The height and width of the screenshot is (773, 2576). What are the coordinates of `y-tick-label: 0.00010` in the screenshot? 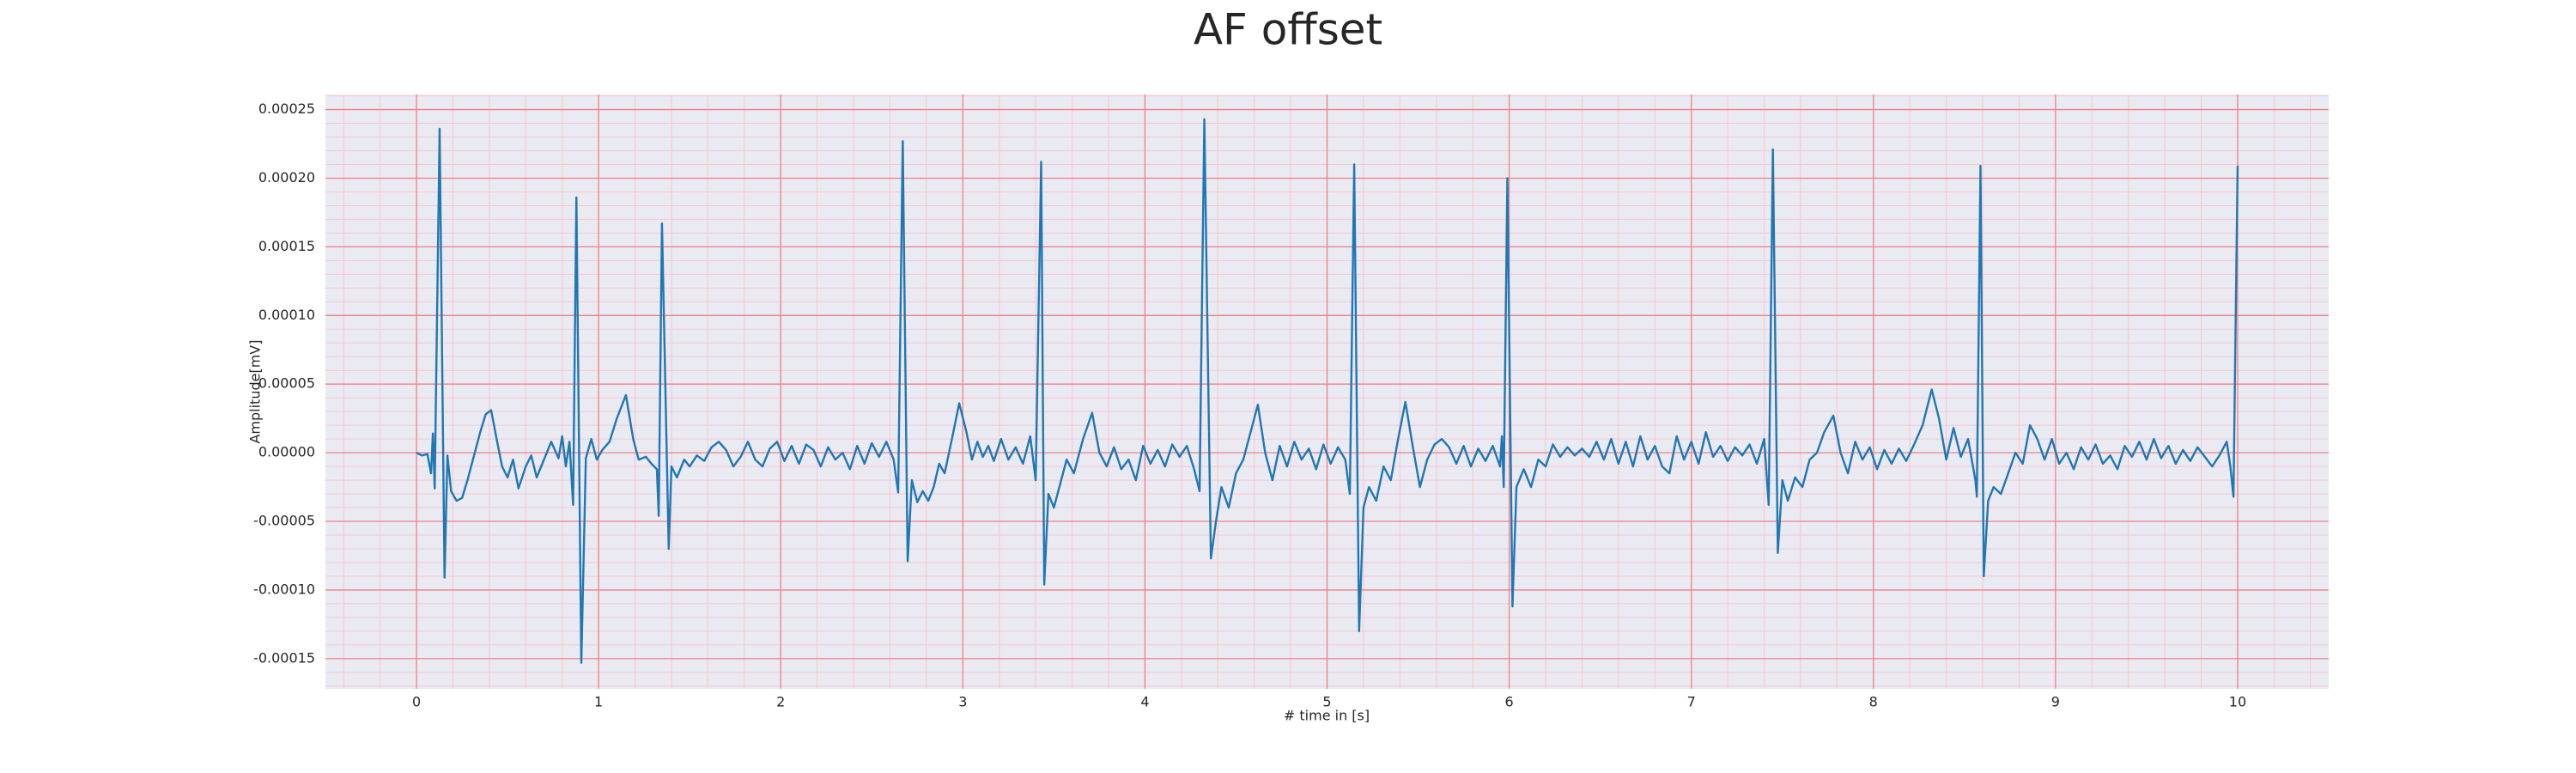 It's located at (286, 315).